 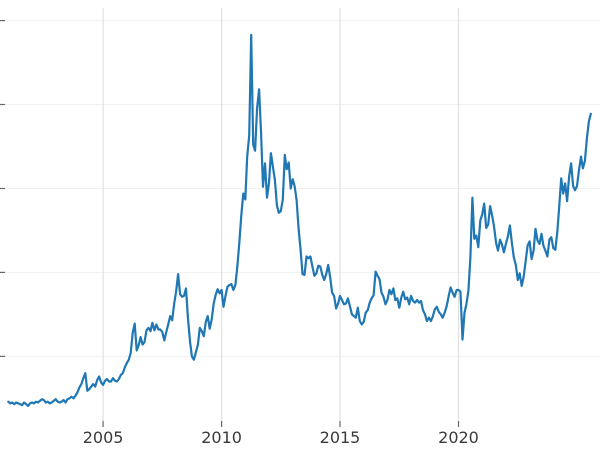 What do you see at coordinates (221, 437) in the screenshot?
I see `x-tick-label-2010: 2010` at bounding box center [221, 437].